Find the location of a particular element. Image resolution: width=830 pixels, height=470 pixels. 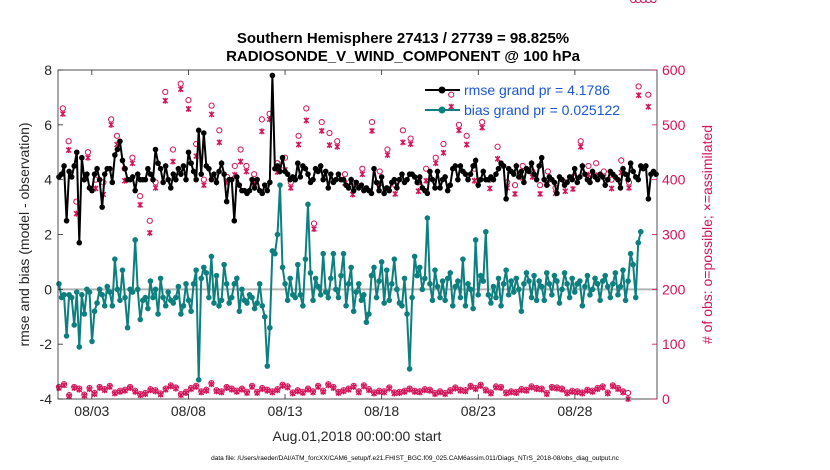

x-tick-label: 08/03 is located at coordinates (91, 411).